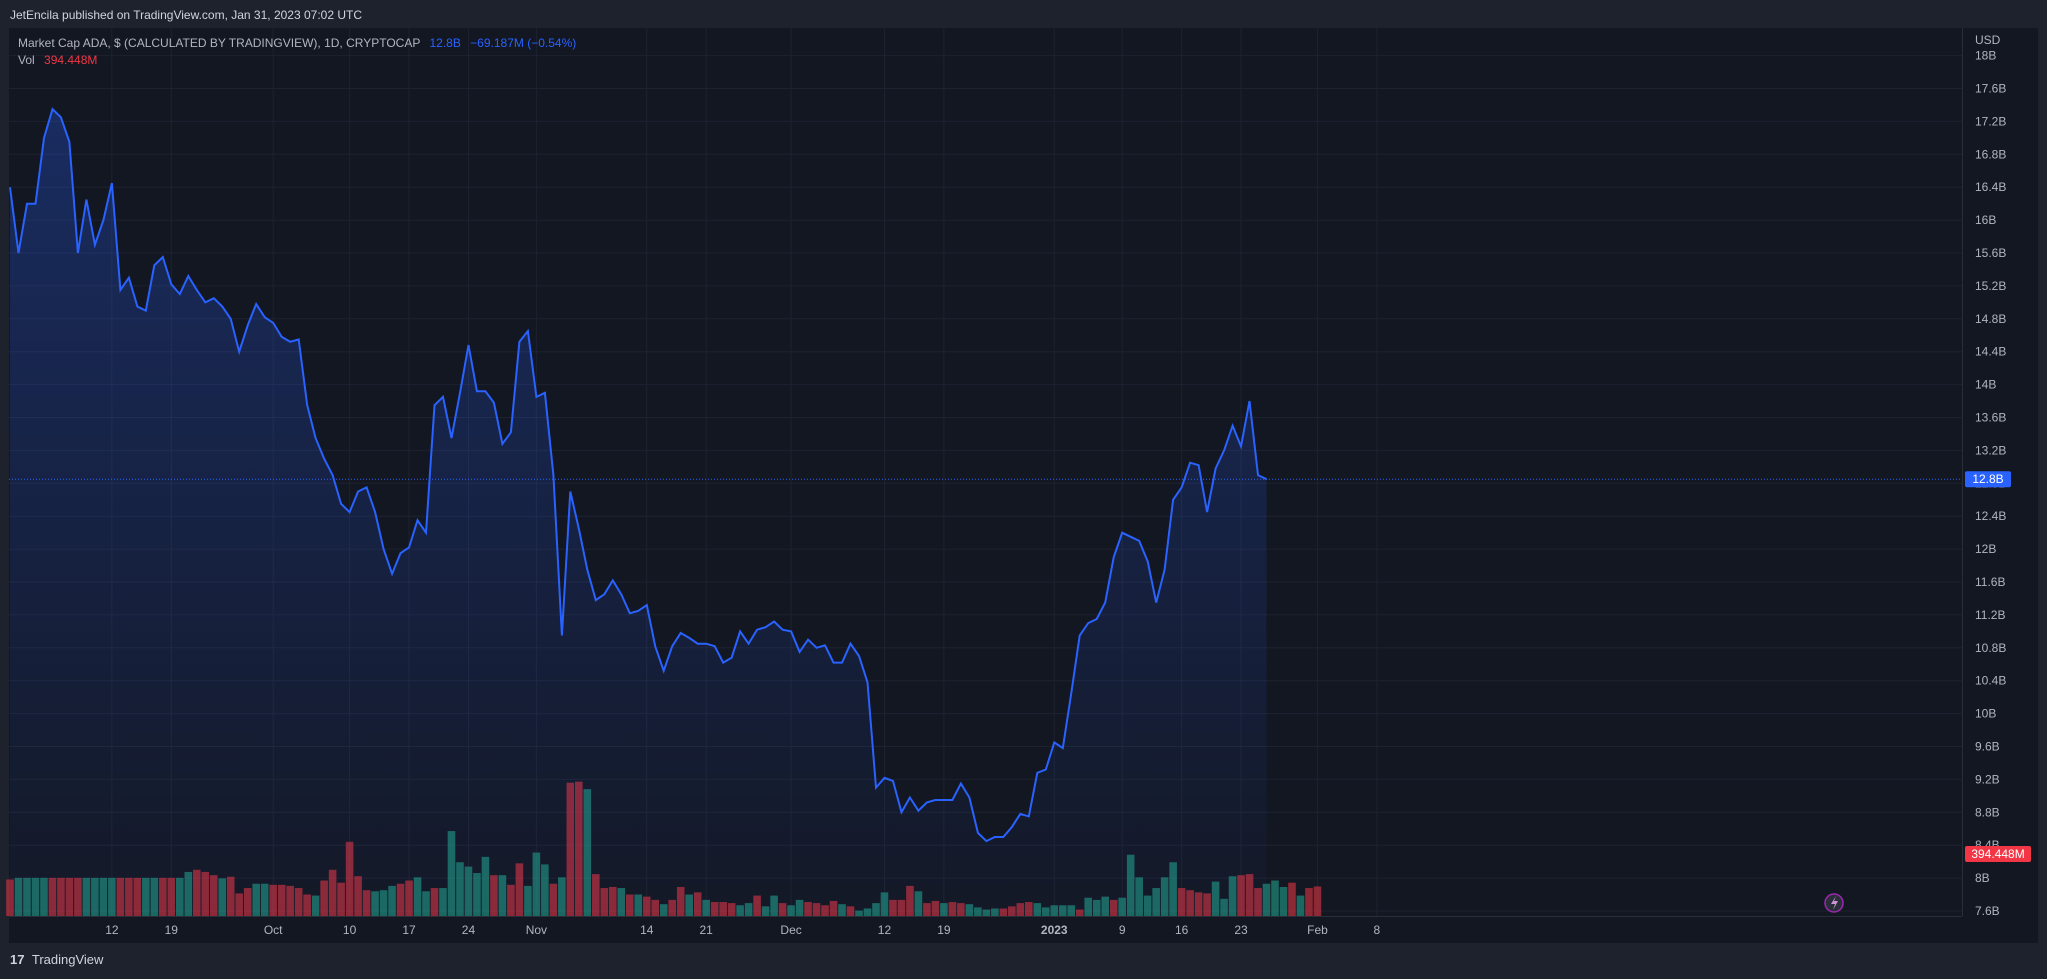 This screenshot has height=979, width=2047. I want to click on currency-label: USD, so click(1988, 40).